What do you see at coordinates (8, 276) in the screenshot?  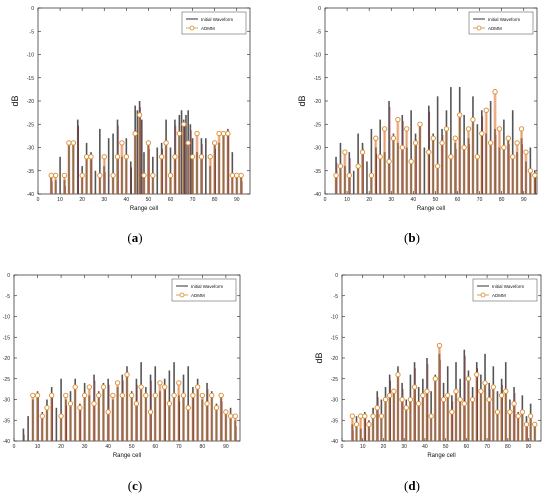 I see `y-tick-label: 0` at bounding box center [8, 276].